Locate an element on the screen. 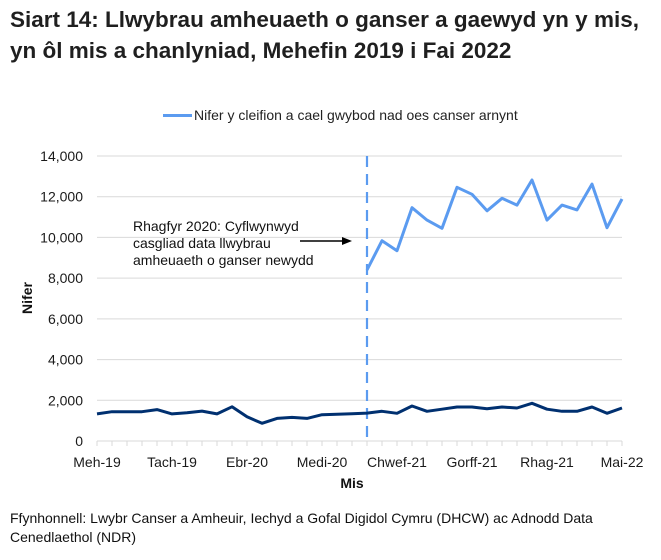 This screenshot has width=661, height=560. x-tick-label: Rhag-21 is located at coordinates (547, 462).